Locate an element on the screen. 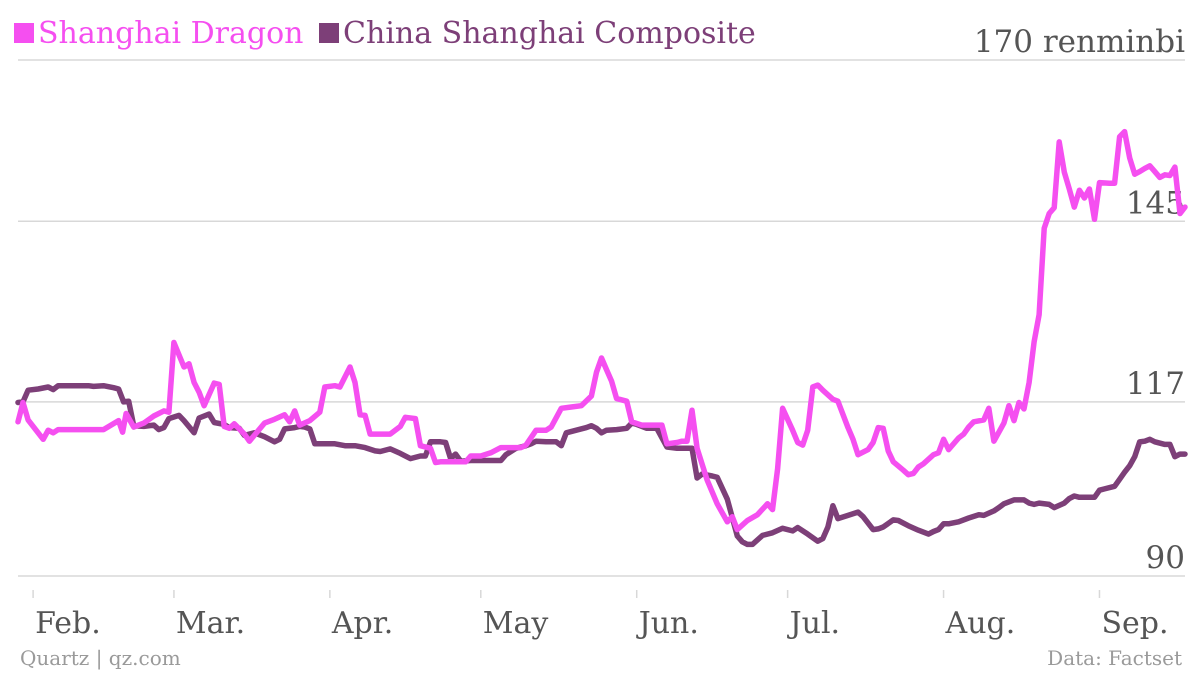 This screenshot has width=1200, height=676. data-source: Data: Factset is located at coordinates (1114, 658).